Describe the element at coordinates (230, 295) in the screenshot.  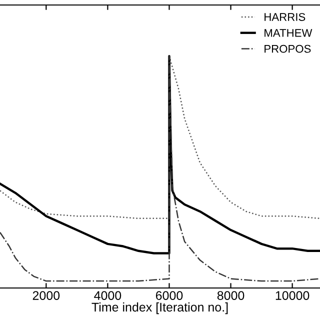
I see `x-tick-label: 8000` at that location.